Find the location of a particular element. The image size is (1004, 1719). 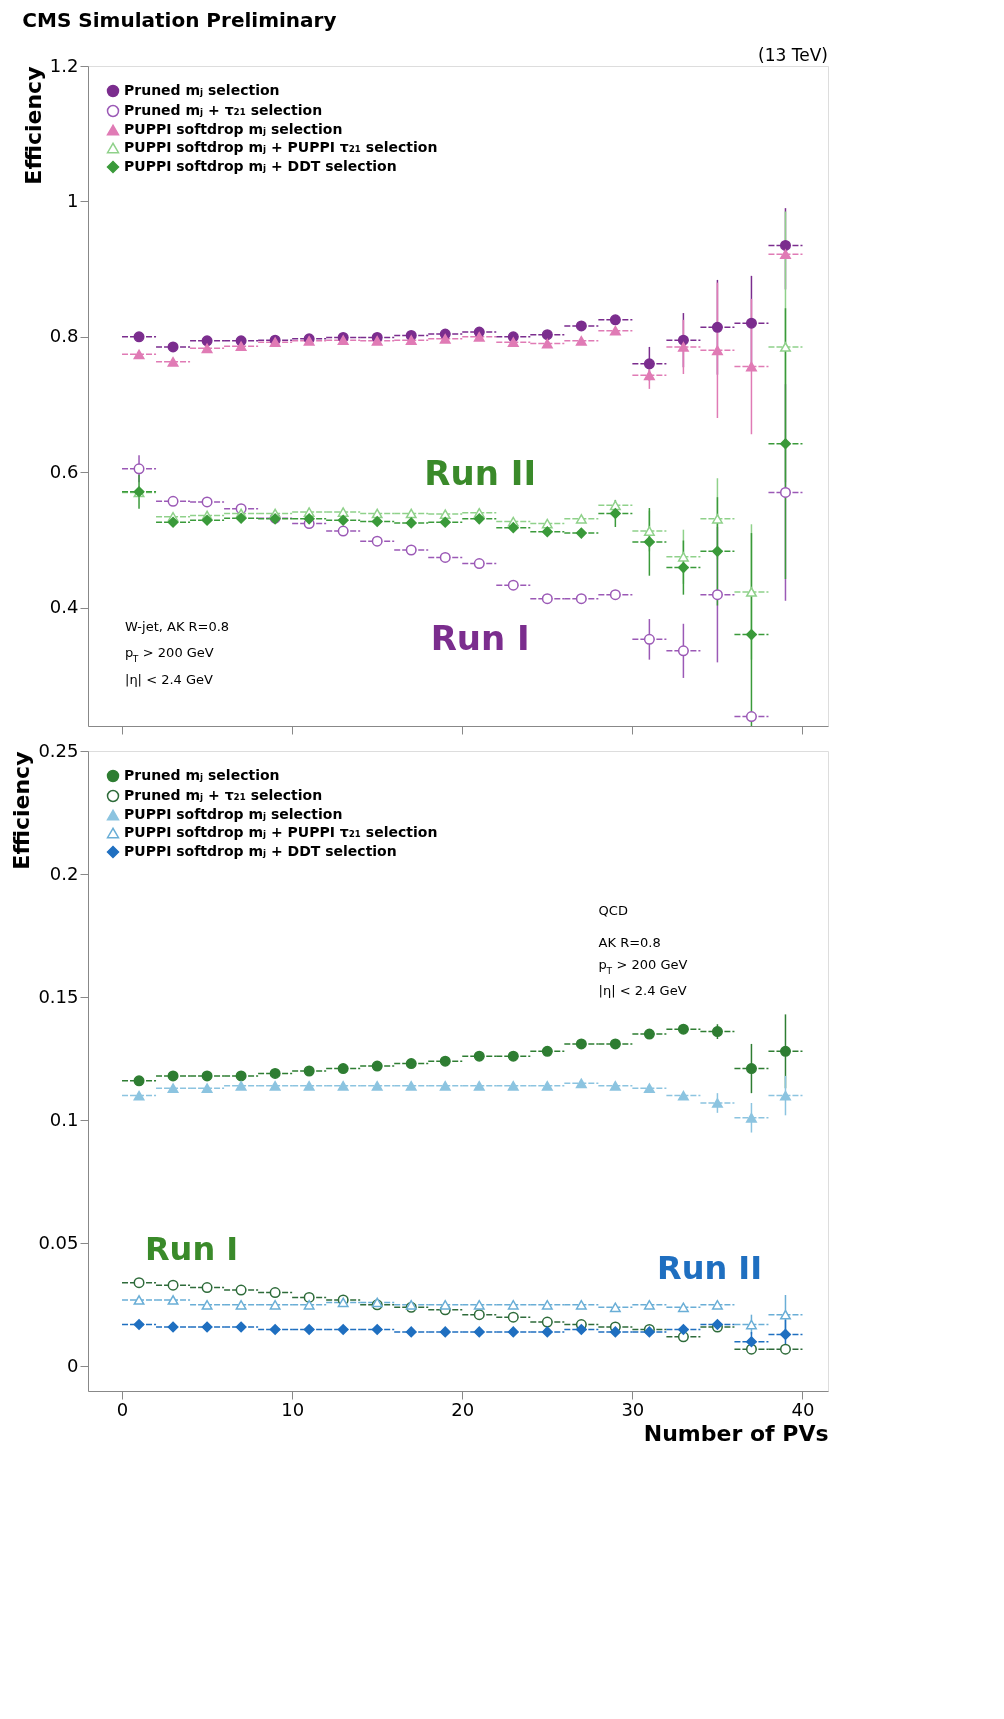

text: (13 TeV) is located at coordinates (793, 55).